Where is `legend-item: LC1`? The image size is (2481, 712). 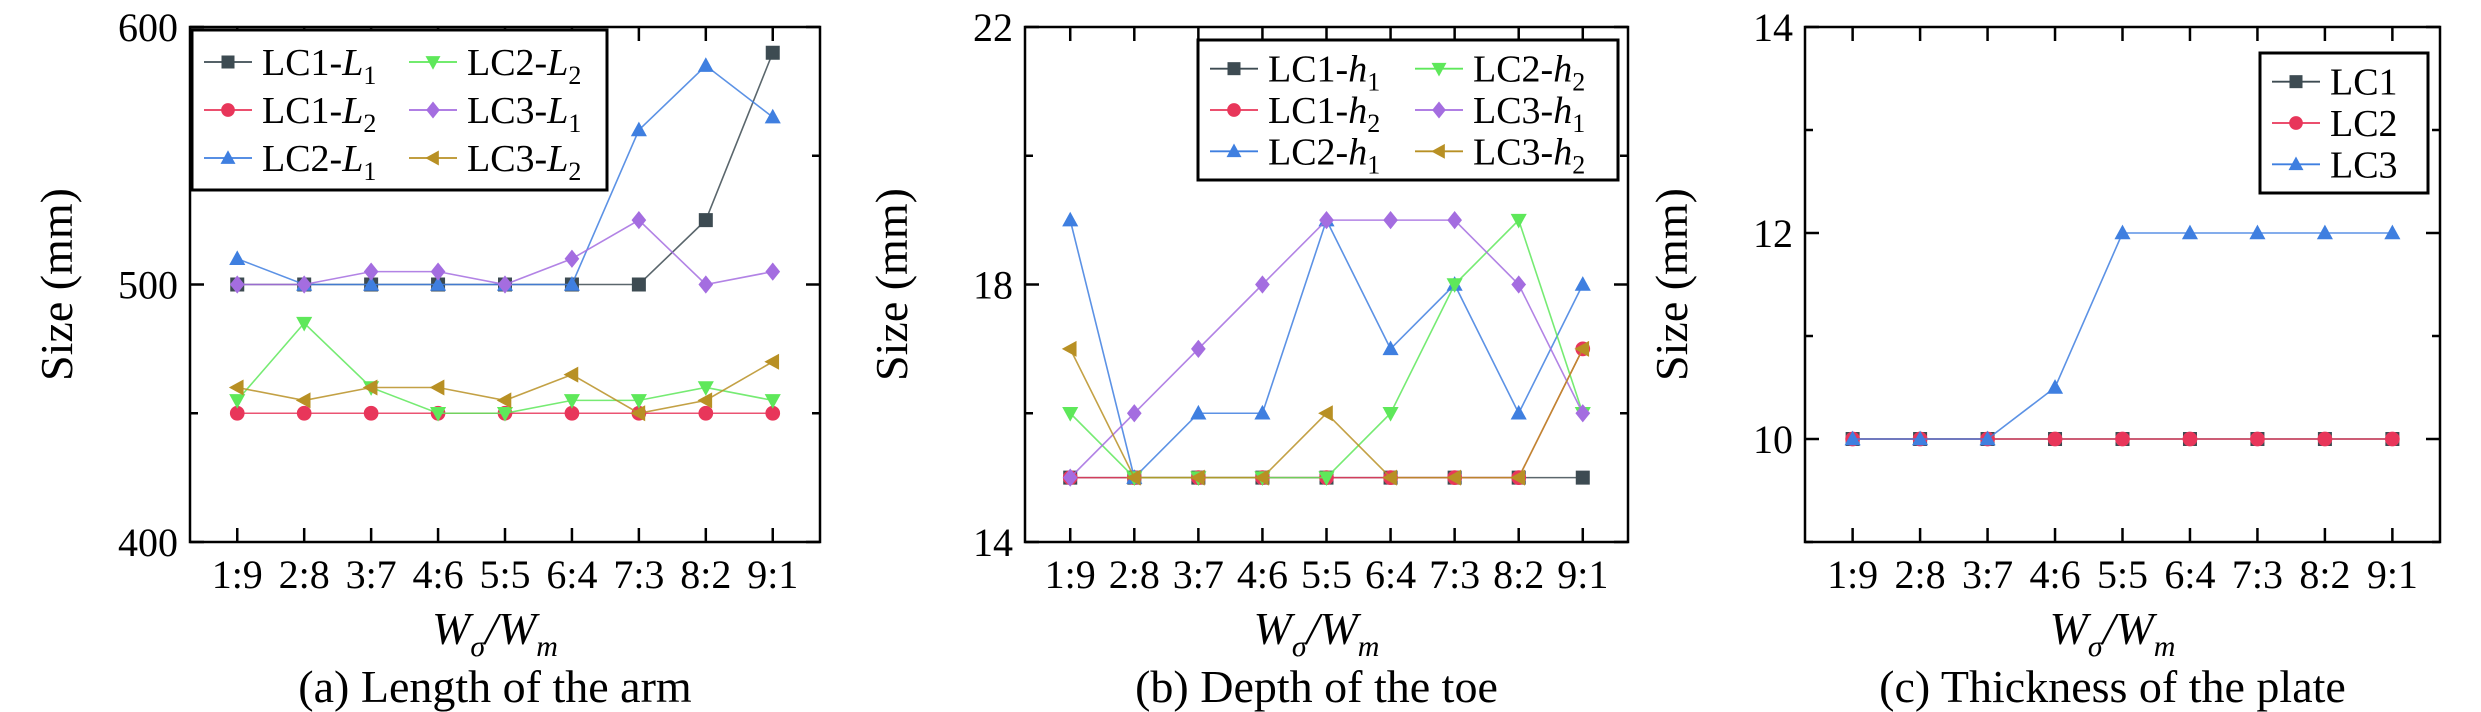
legend-item: LC1 is located at coordinates (2335, 83).